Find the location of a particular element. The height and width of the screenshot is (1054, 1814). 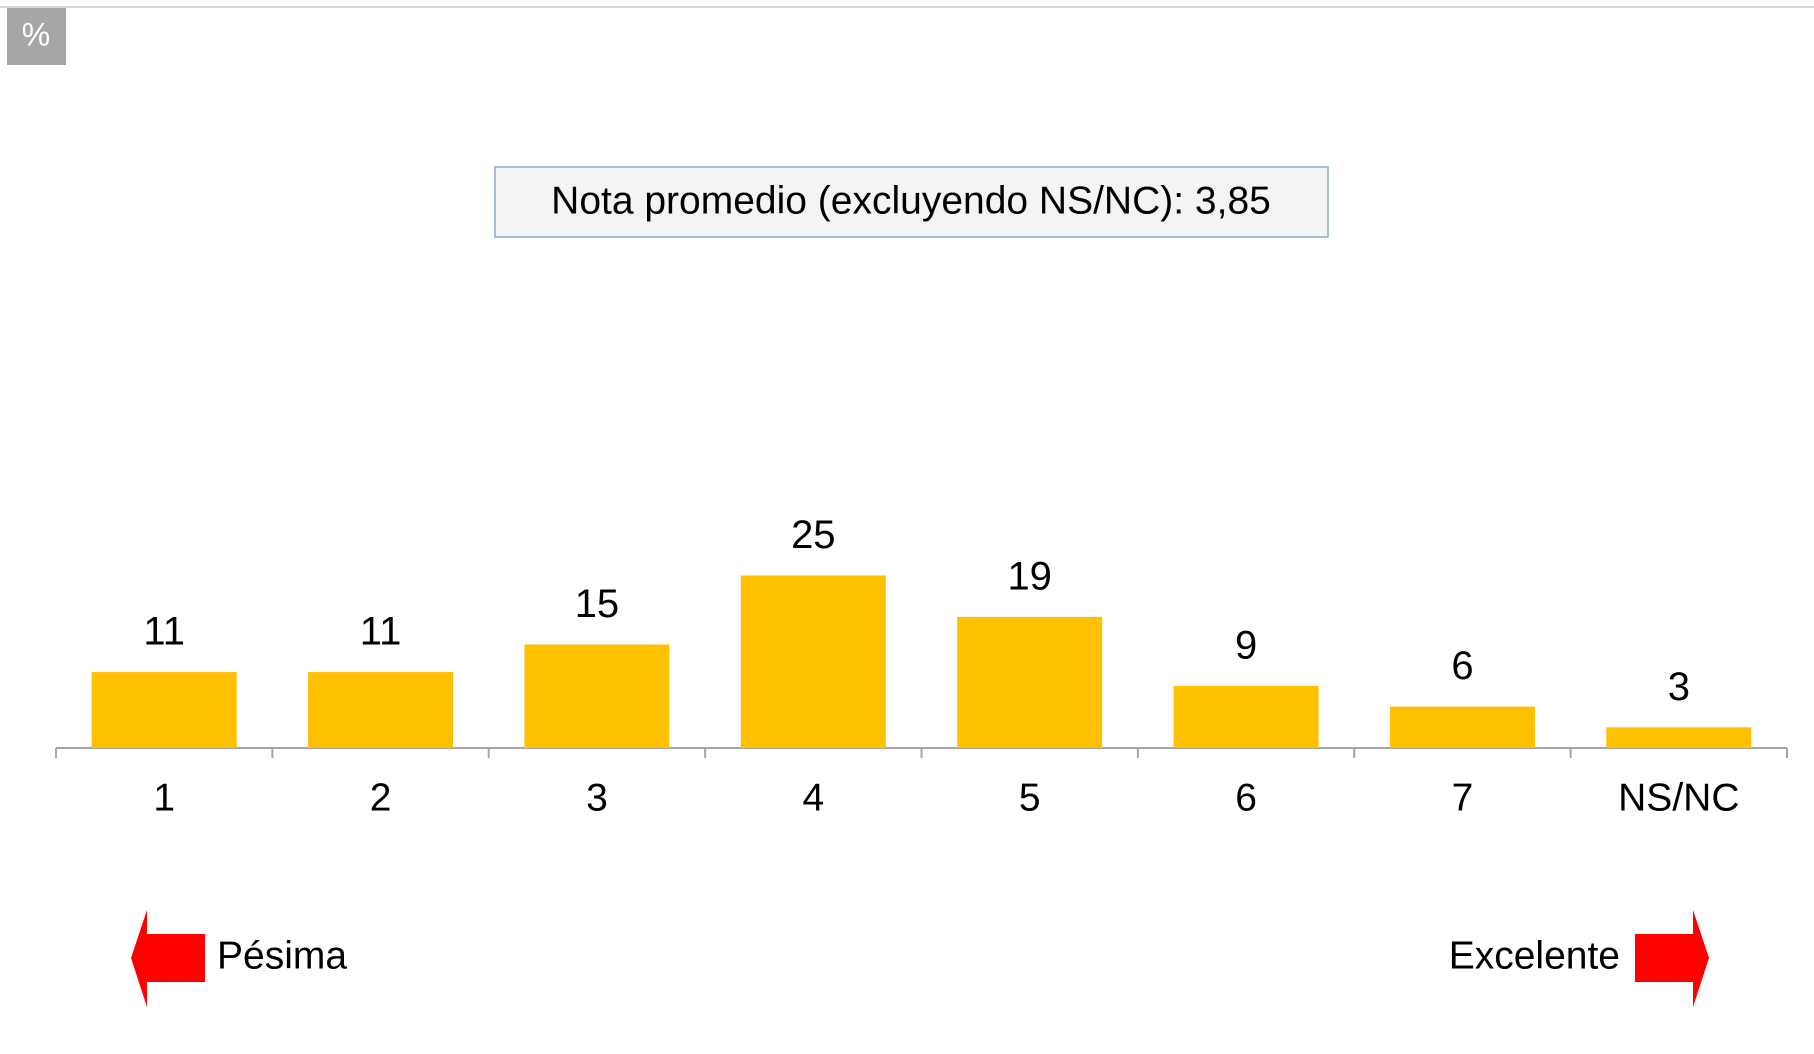

value-label: 25 is located at coordinates (813, 535).